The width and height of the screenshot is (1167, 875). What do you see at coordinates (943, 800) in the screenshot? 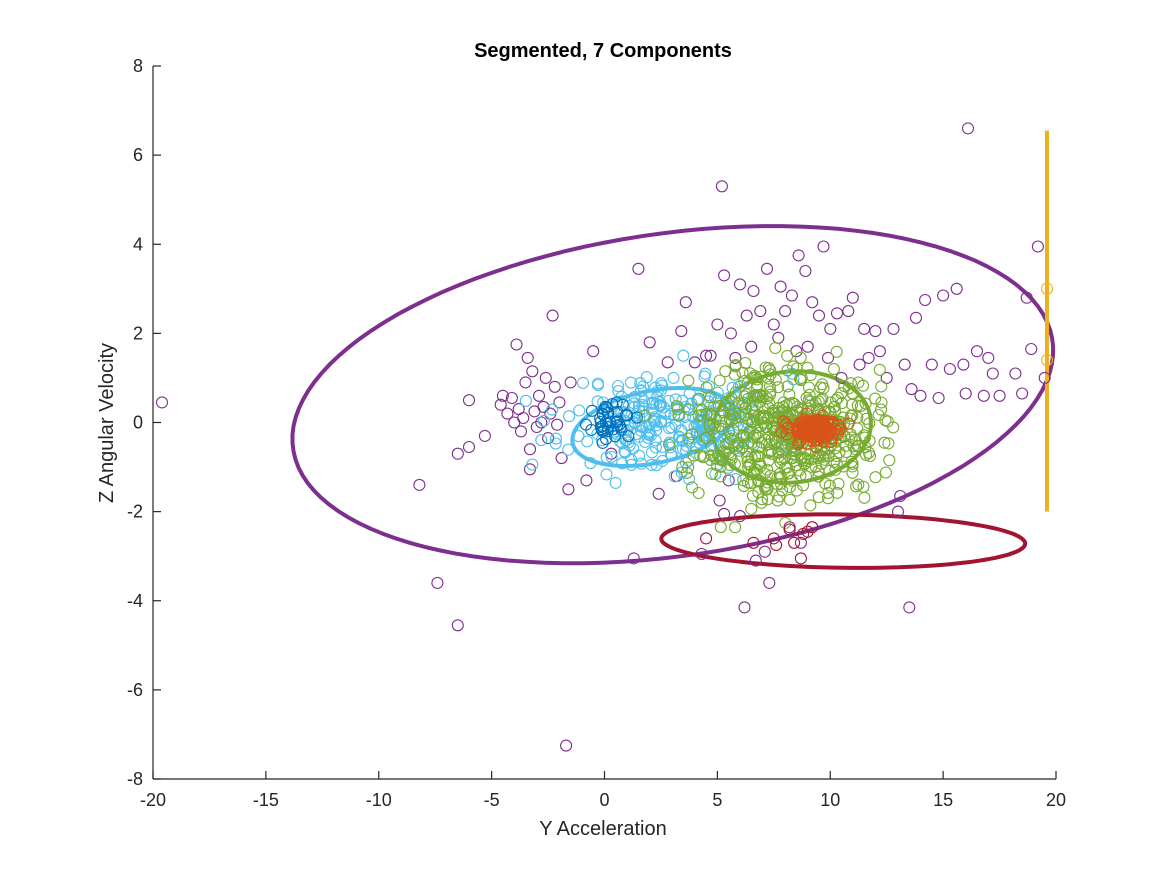
I see `x-tick-label: 15` at bounding box center [943, 800].